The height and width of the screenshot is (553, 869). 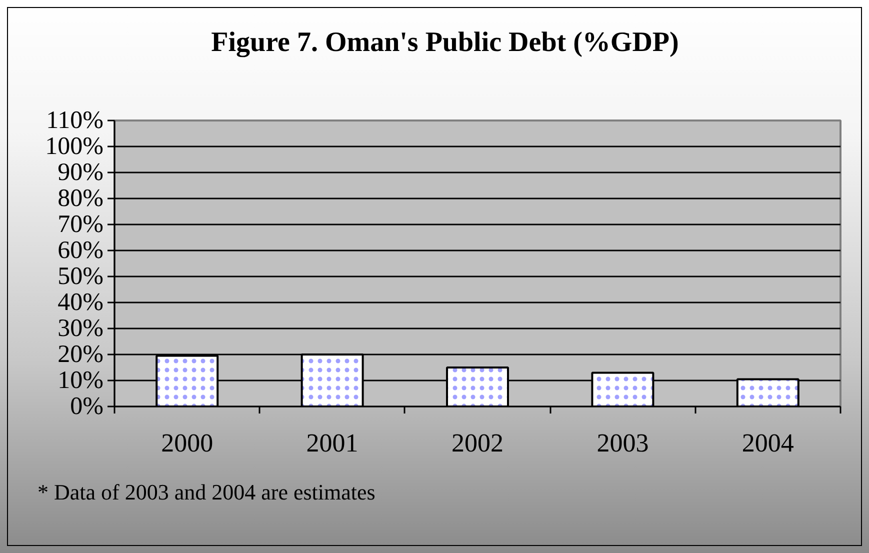 I want to click on x-tick-label: 2002, so click(x=478, y=443).